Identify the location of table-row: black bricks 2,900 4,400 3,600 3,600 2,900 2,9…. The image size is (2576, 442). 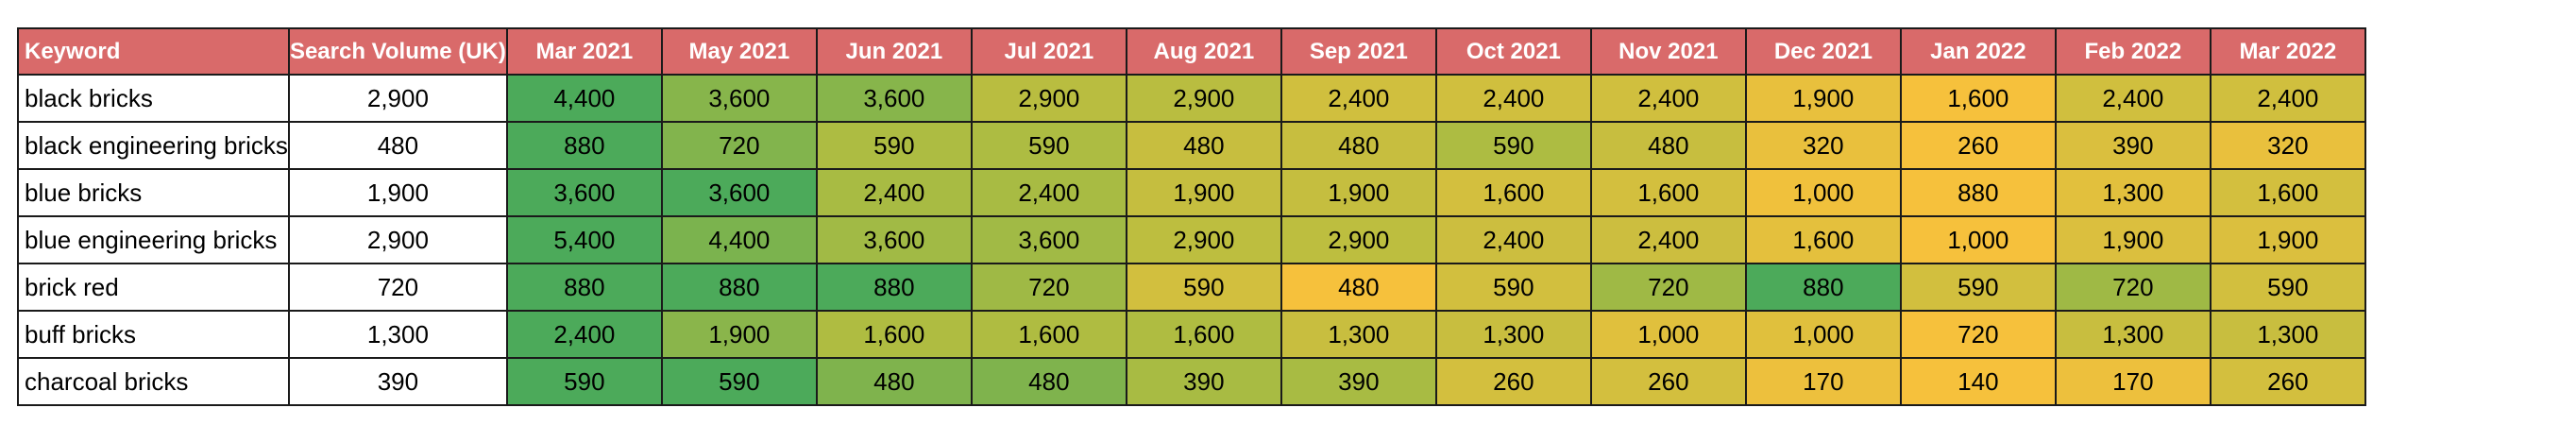
(1191, 98).